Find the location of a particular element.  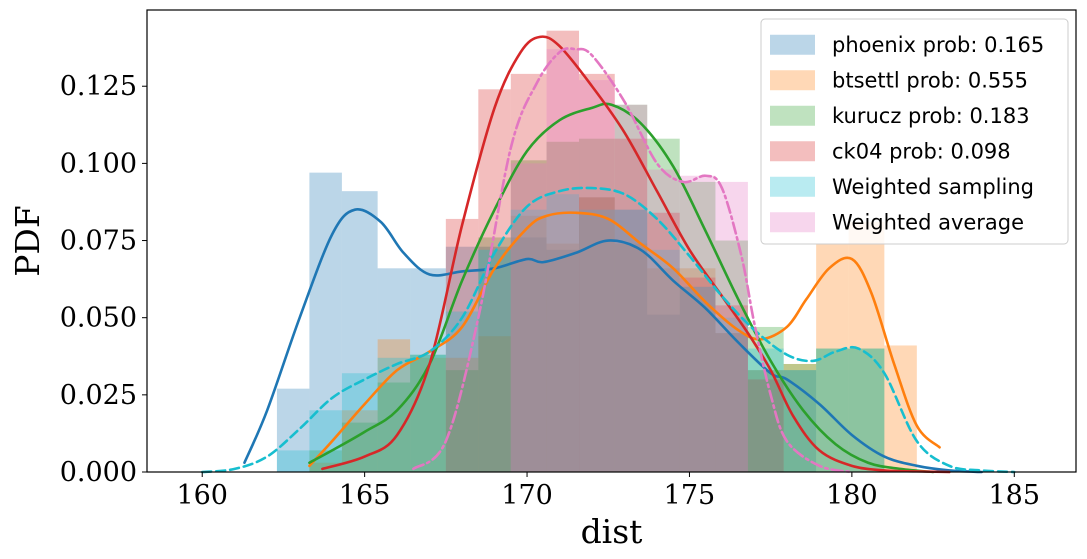

y-tick-label: 0.050 is located at coordinates (98, 318).